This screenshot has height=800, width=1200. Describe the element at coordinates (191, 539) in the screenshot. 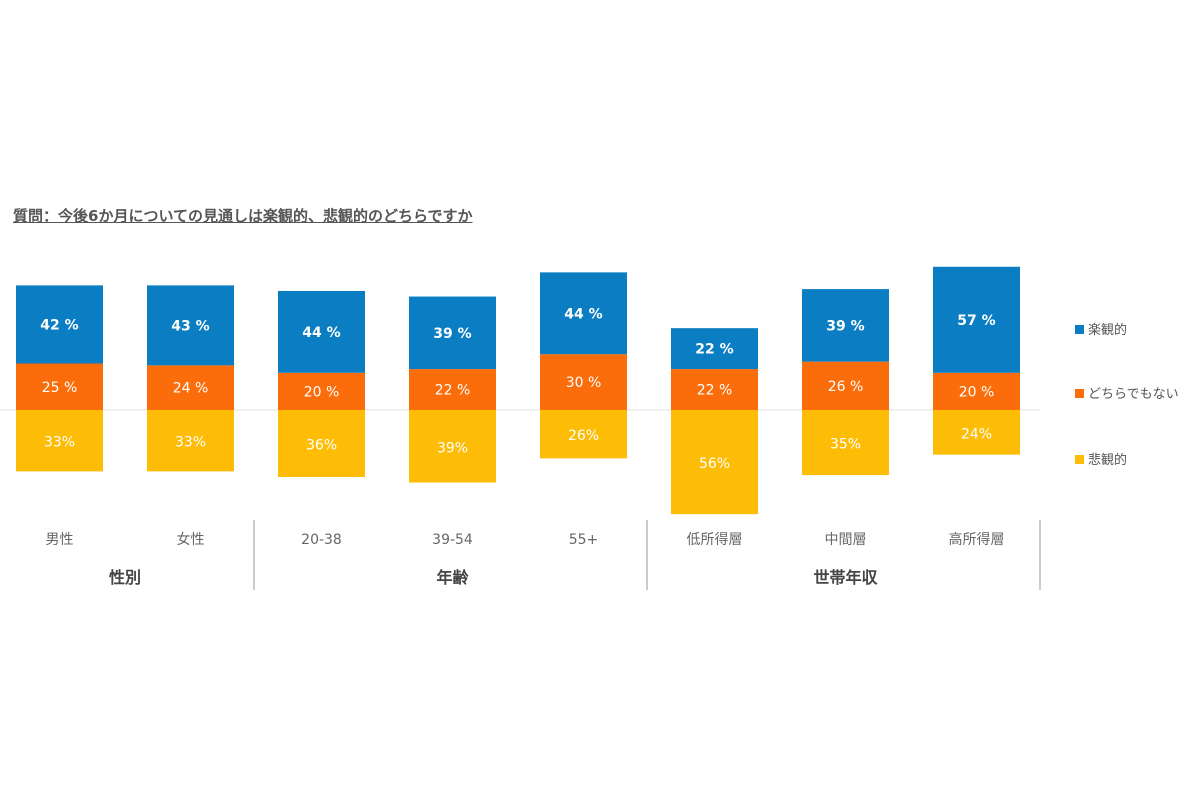

I see `category-label-1: 女性` at that location.